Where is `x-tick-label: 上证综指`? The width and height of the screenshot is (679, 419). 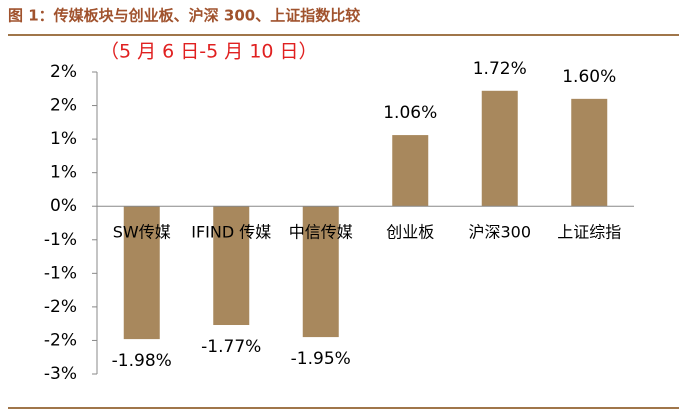
x-tick-label: 上证综指 is located at coordinates (589, 232).